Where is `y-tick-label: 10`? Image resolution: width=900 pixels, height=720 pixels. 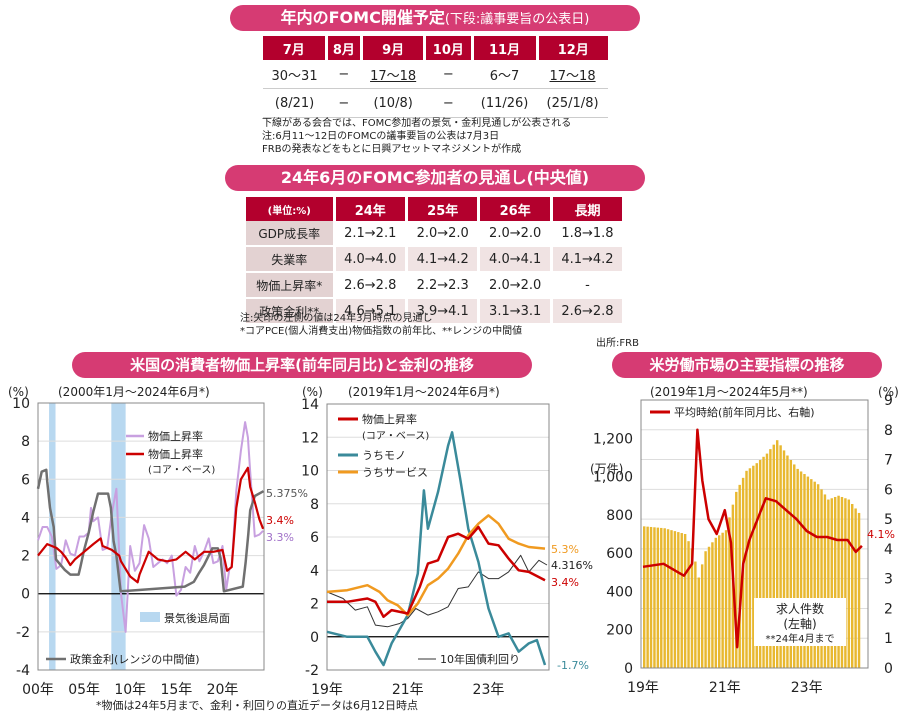 y-tick-label: 10 is located at coordinates (310, 472).